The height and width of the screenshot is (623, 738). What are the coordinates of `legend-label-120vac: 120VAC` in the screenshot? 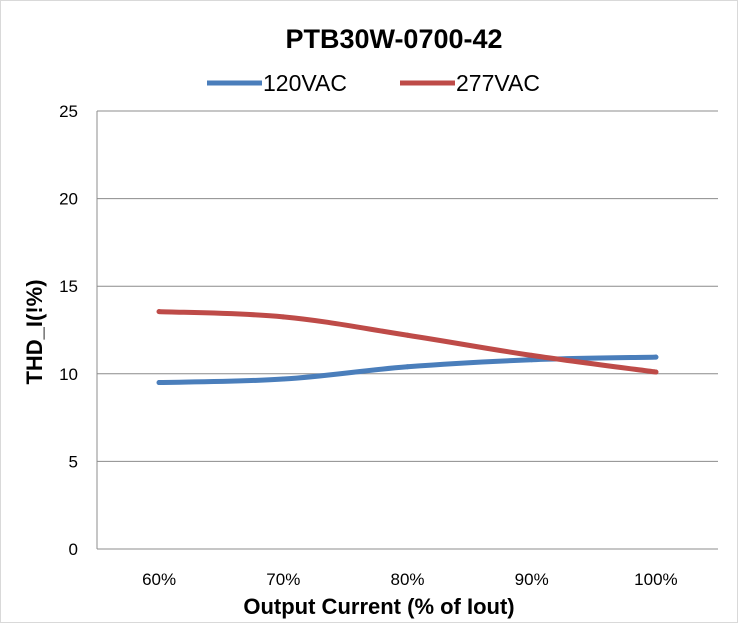 It's located at (305, 83).